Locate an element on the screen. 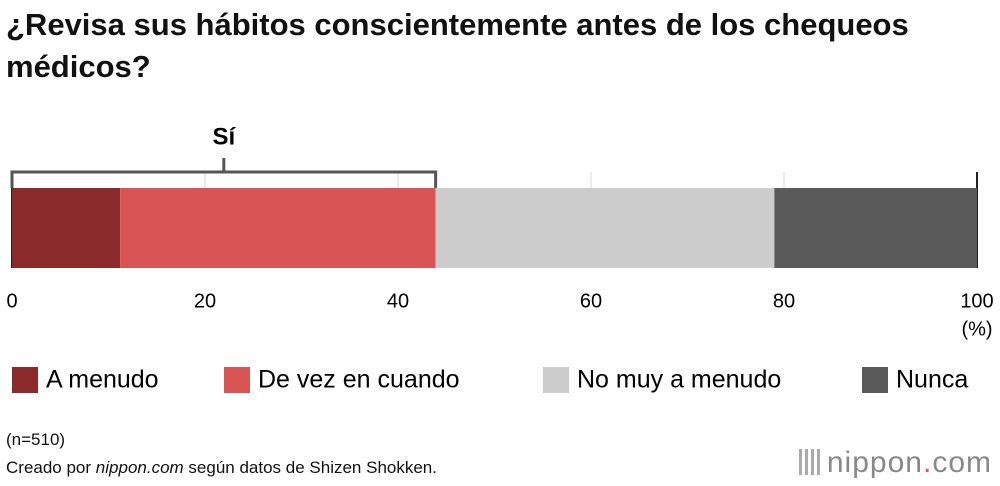 The height and width of the screenshot is (486, 1000). legend-label: Nunca is located at coordinates (932, 380).